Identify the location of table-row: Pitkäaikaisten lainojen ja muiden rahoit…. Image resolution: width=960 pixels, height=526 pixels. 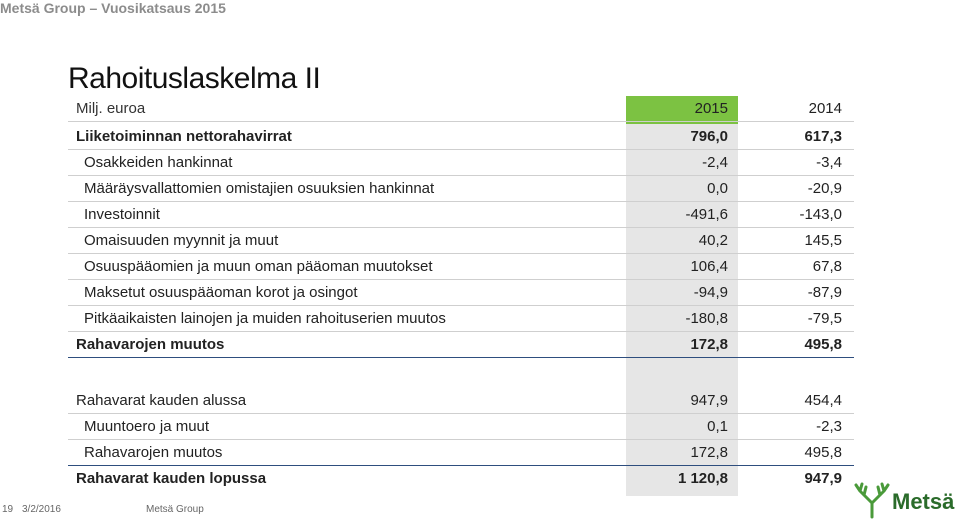
(461, 319).